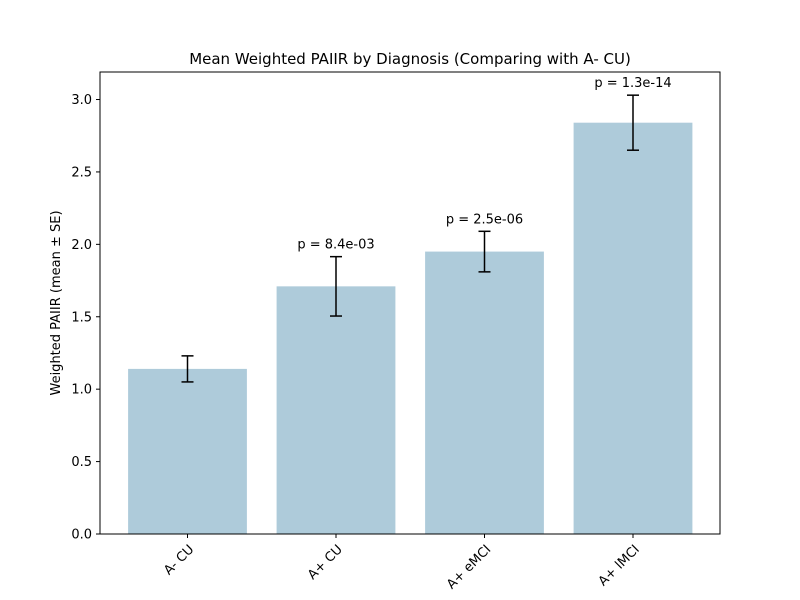 This screenshot has height=600, width=800. What do you see at coordinates (484, 164) in the screenshot?
I see `annotations-group: p = 8.4e-03 p = 2.5e-06 p = 1.3e-14` at bounding box center [484, 164].